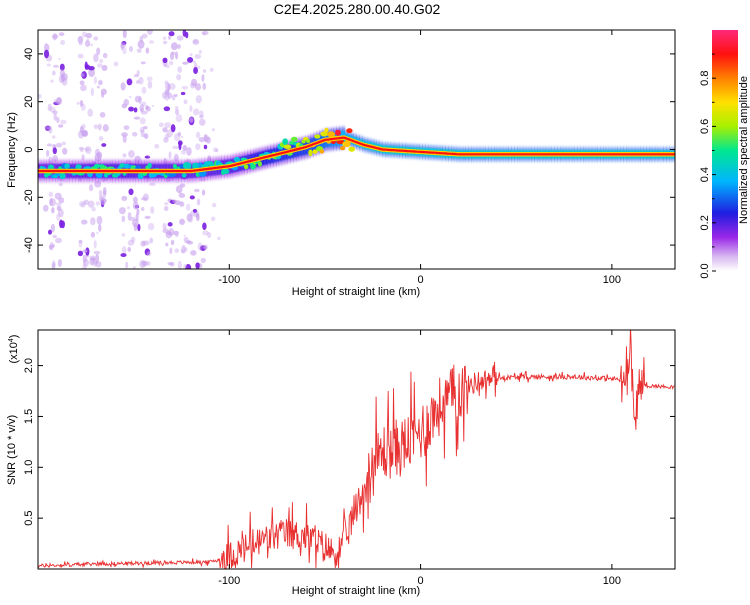  Describe the element at coordinates (14, 349) in the screenshot. I see `snr-scale-label: (x104)` at that location.